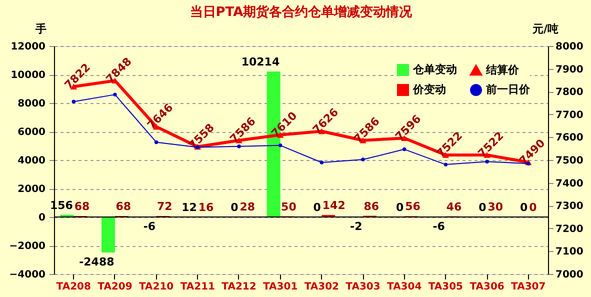 This screenshot has height=297, width=591. What do you see at coordinates (356, 227) in the screenshot?
I see `data-label: -2` at bounding box center [356, 227].